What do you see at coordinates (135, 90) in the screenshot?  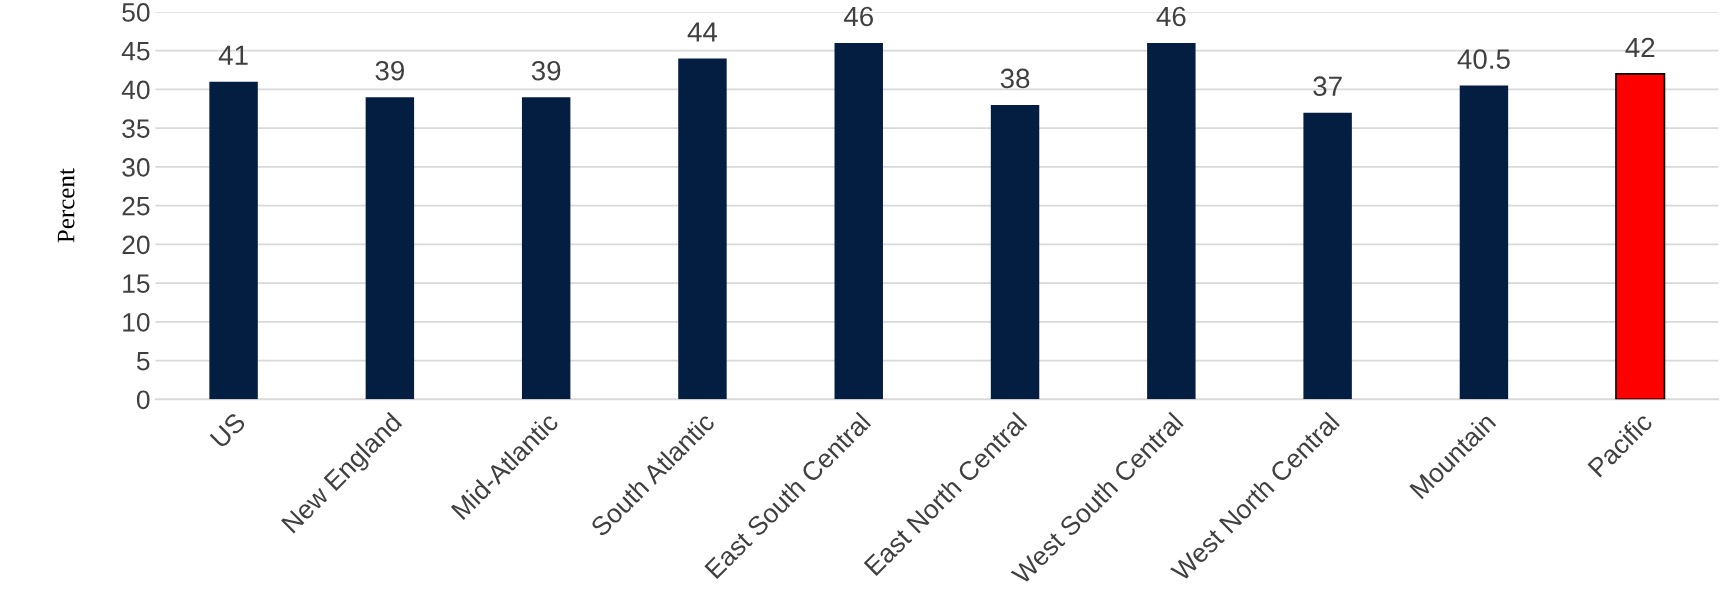 I see `y-tick-label: 40` at bounding box center [135, 90].